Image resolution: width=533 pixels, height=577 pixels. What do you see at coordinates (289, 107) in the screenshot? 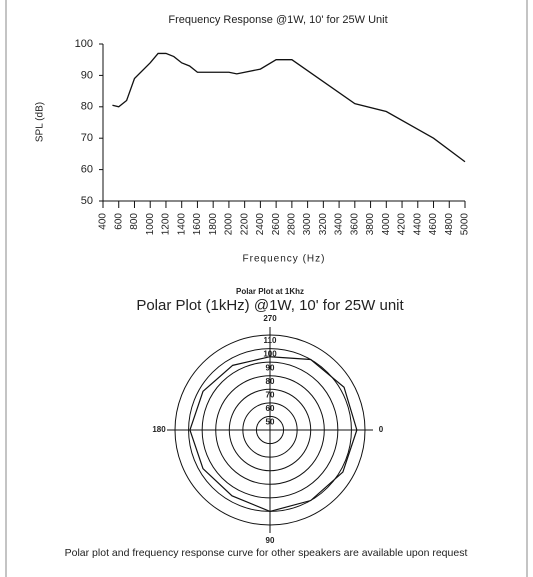
I see `data-line` at bounding box center [289, 107].